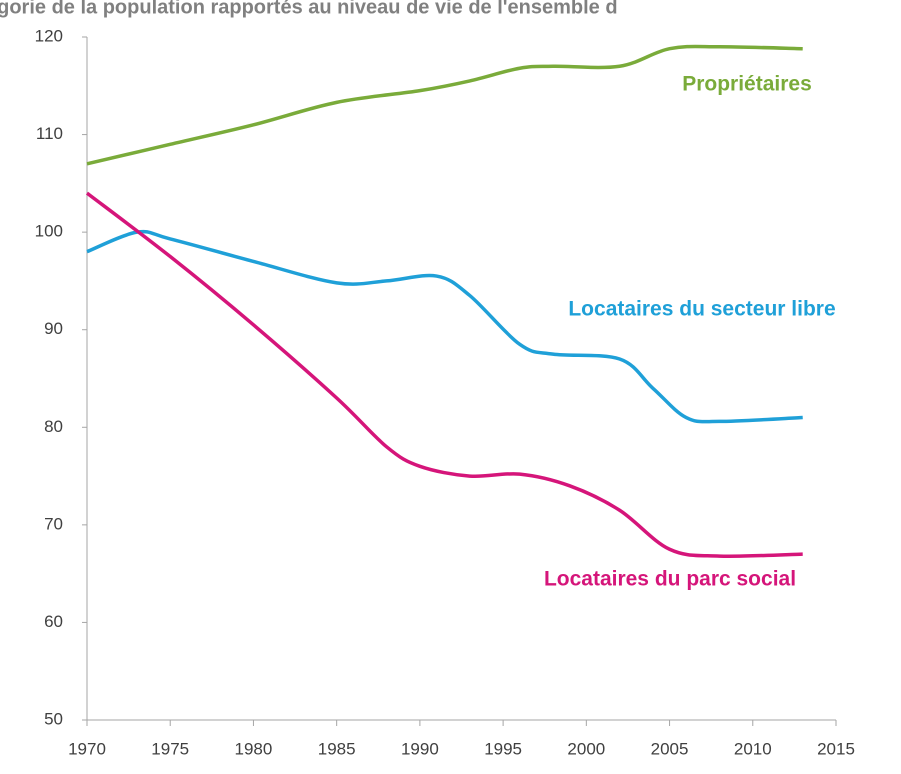 The width and height of the screenshot is (901, 774). Describe the element at coordinates (53, 328) in the screenshot. I see `y-tick-label: 90` at that location.